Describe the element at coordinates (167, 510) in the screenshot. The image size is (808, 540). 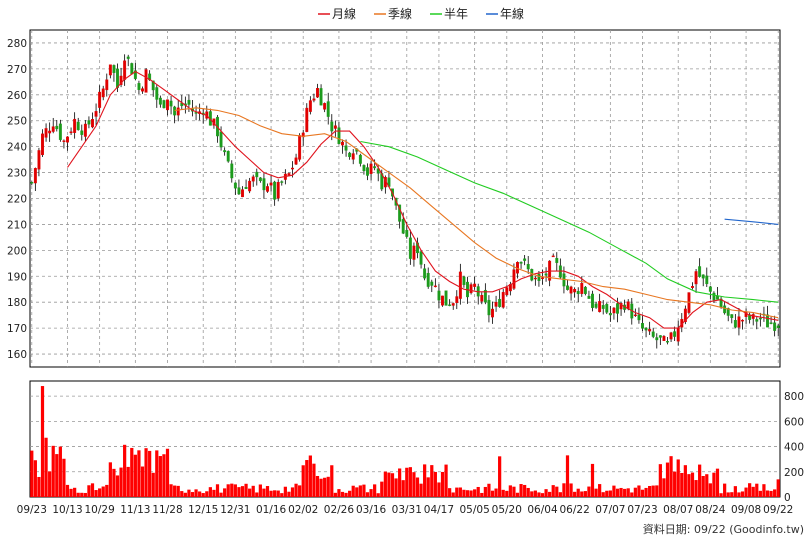
I see `date-tick-label-4: 11/28` at that location.